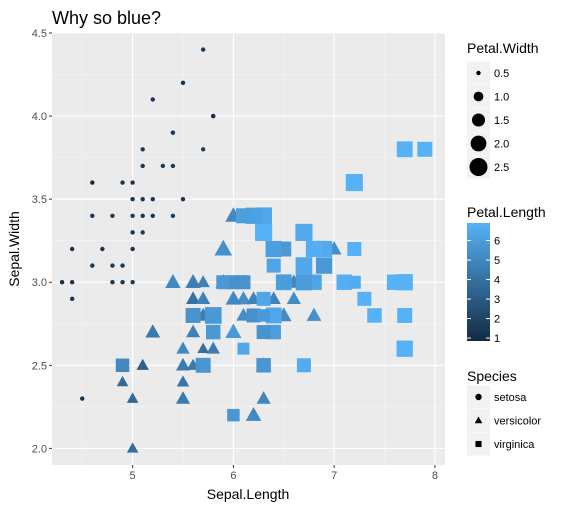 The width and height of the screenshot is (563, 510). I want to click on legend-size-label: 1.5, so click(501, 121).